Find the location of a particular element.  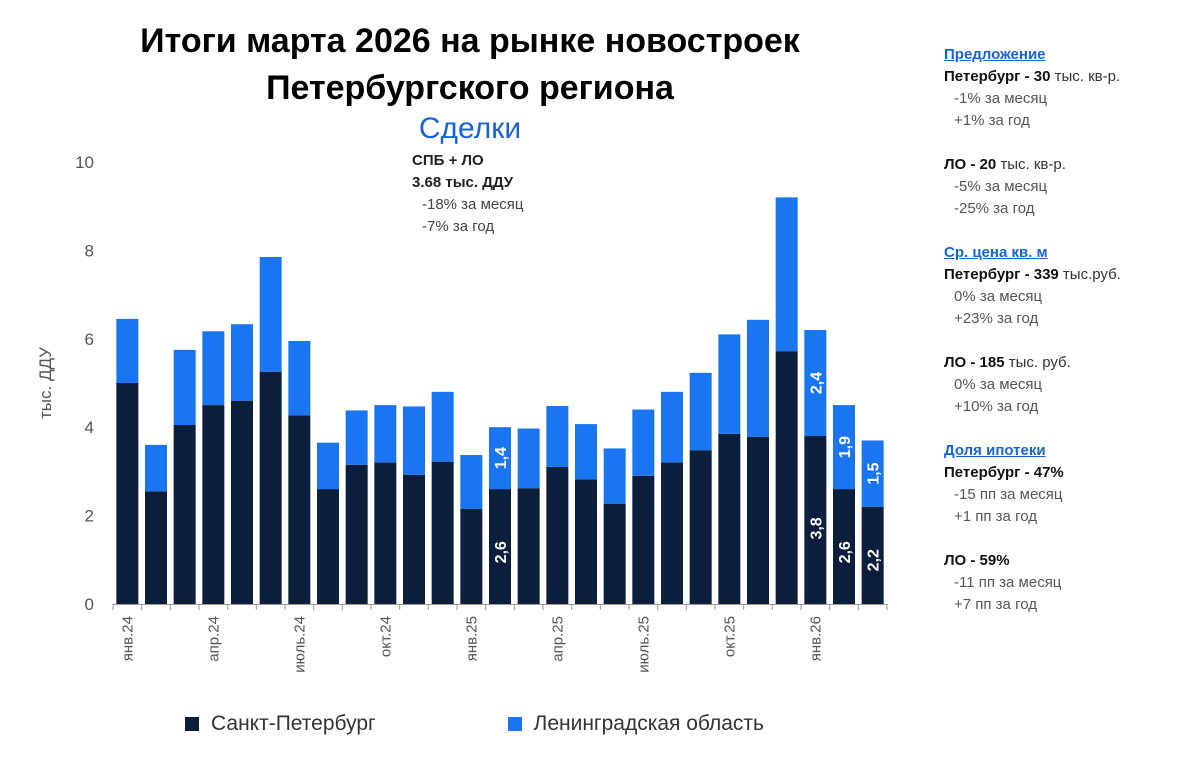

supply-spb-yoy: +1% за год is located at coordinates (992, 120).